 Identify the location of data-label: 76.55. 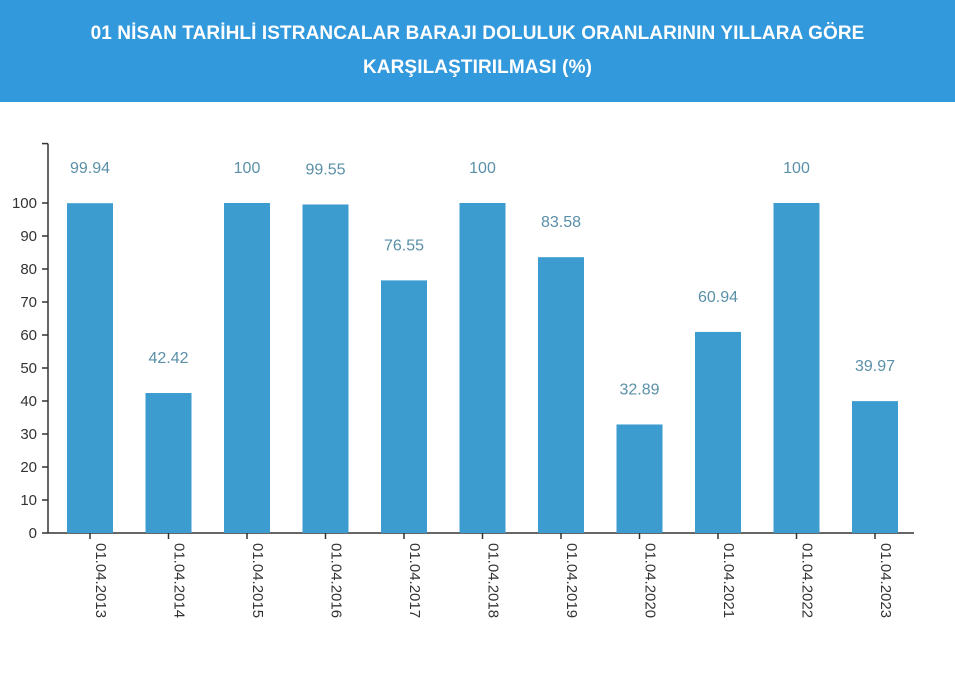
(404, 245).